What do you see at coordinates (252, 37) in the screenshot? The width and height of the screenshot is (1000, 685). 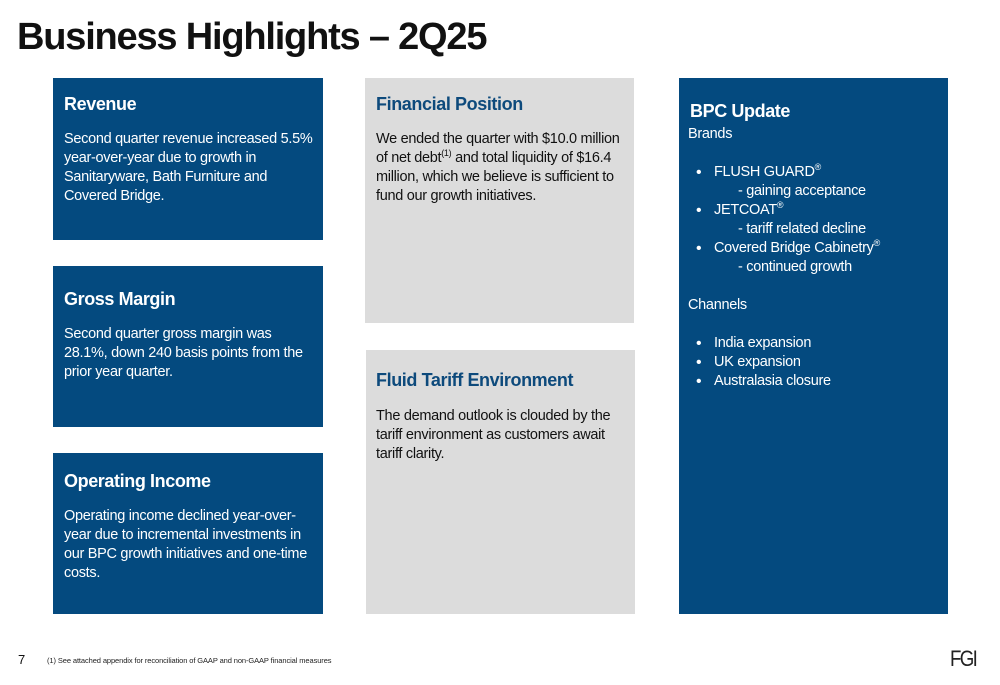 I see `page-title: Business Highlights – 2Q25` at bounding box center [252, 37].